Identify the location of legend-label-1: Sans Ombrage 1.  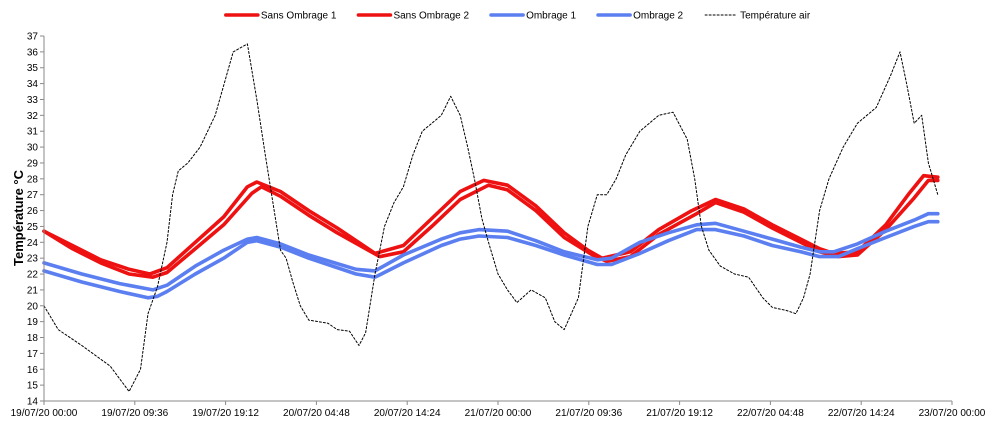
(299, 16).